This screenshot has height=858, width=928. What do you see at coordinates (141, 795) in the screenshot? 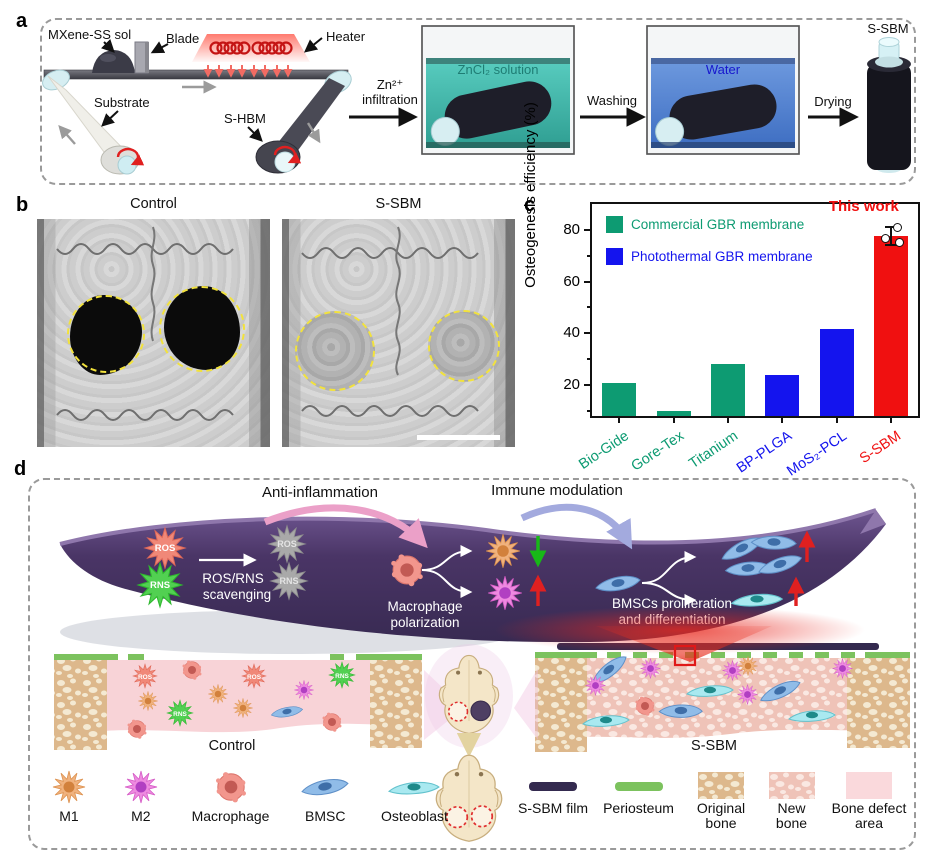
I see `legend-item-m2: M2` at bounding box center [141, 795].